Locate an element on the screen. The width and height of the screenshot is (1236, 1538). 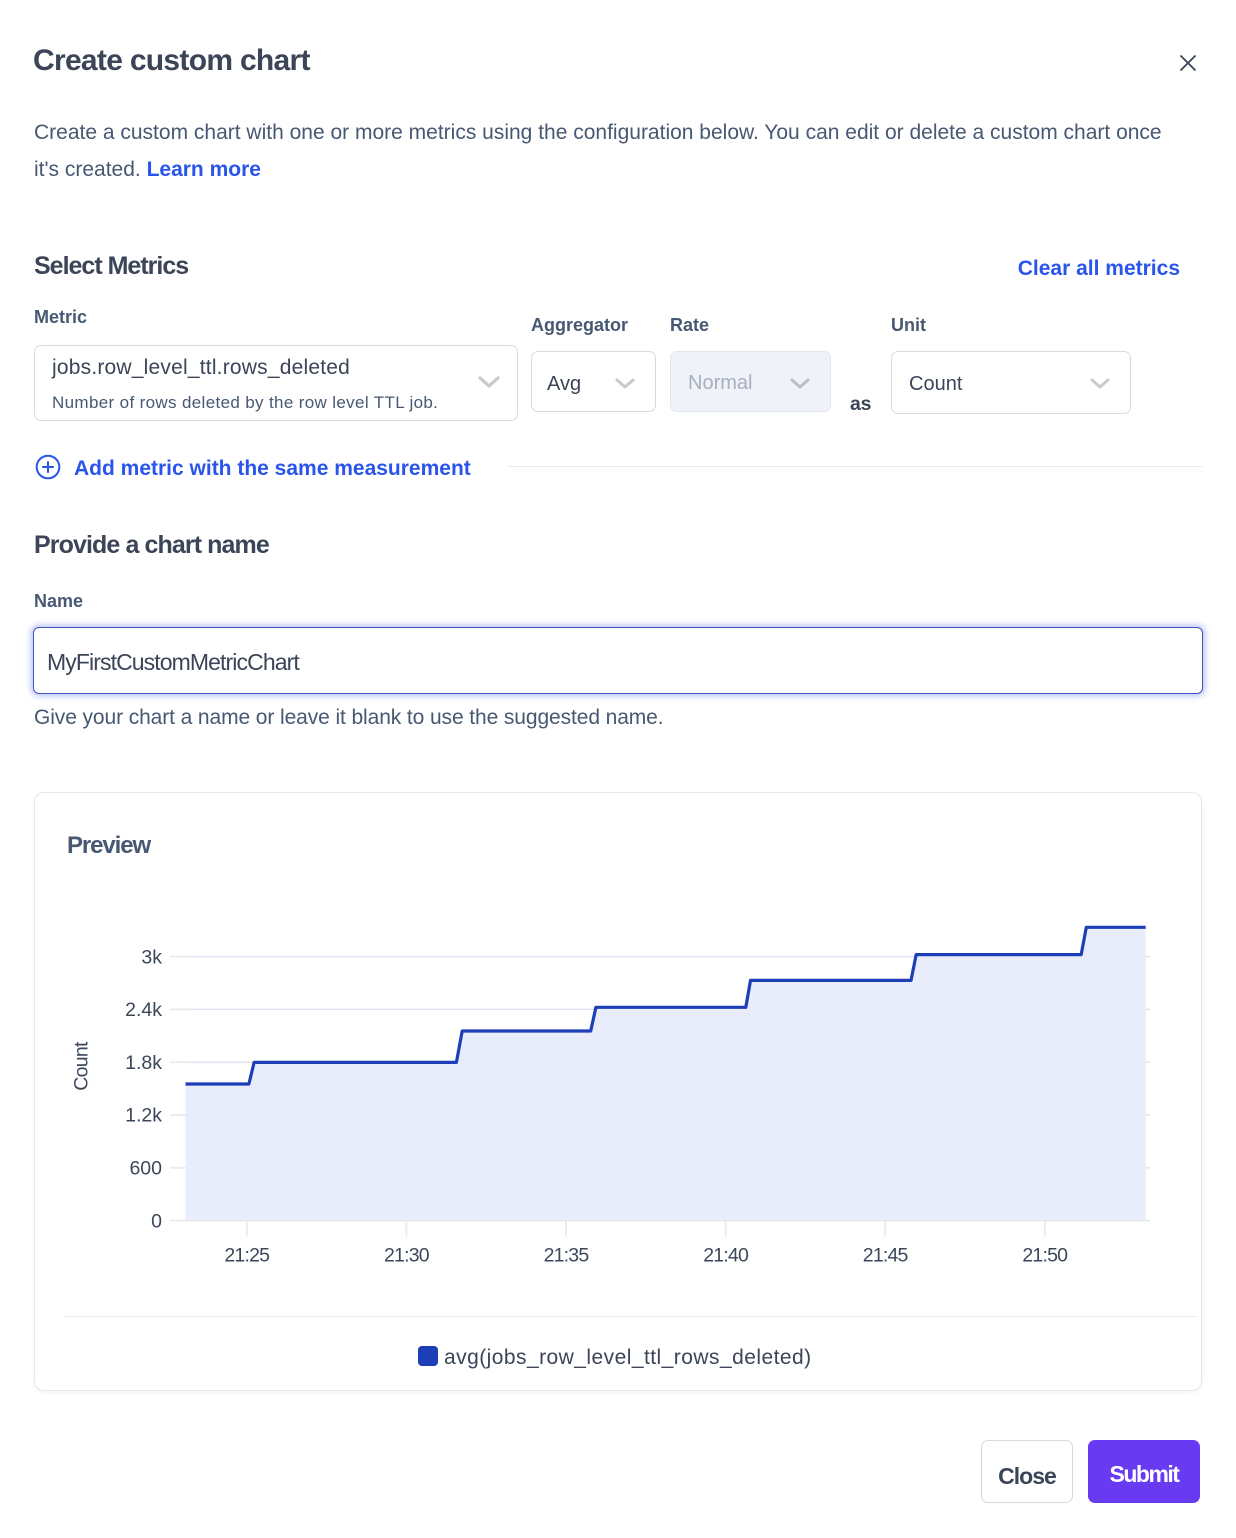
svg-text: 0 is located at coordinates (156, 1221).